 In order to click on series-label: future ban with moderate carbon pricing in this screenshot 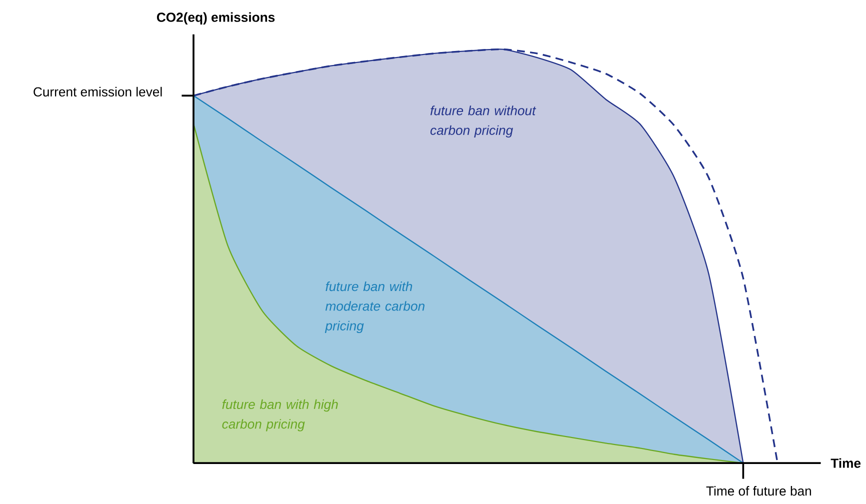, I will do `click(374, 307)`.